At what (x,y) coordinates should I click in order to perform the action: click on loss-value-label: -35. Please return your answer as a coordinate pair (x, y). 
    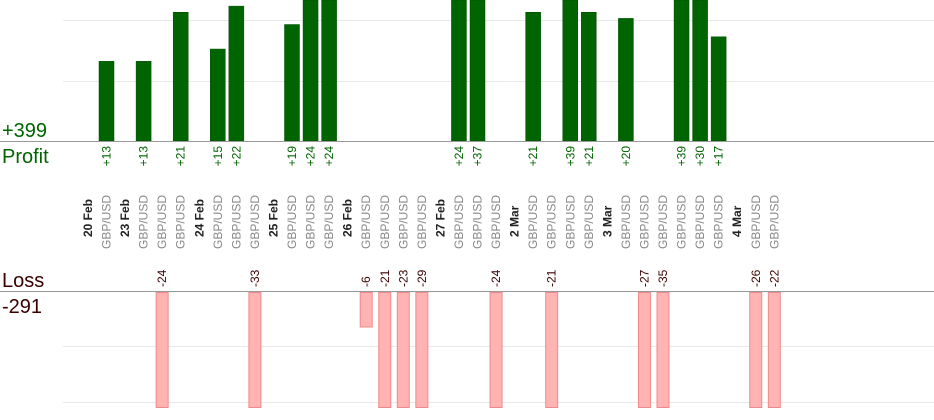
    Looking at the image, I should click on (663, 278).